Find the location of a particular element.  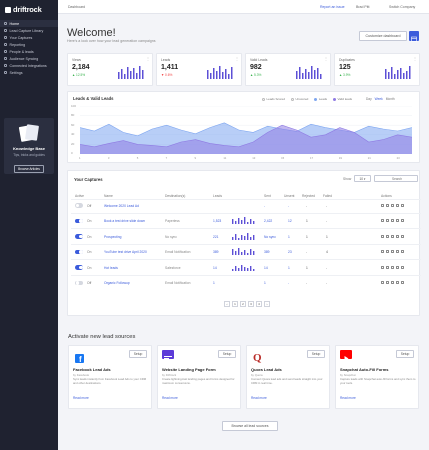

legend-item: Unscored is located at coordinates (299, 99).